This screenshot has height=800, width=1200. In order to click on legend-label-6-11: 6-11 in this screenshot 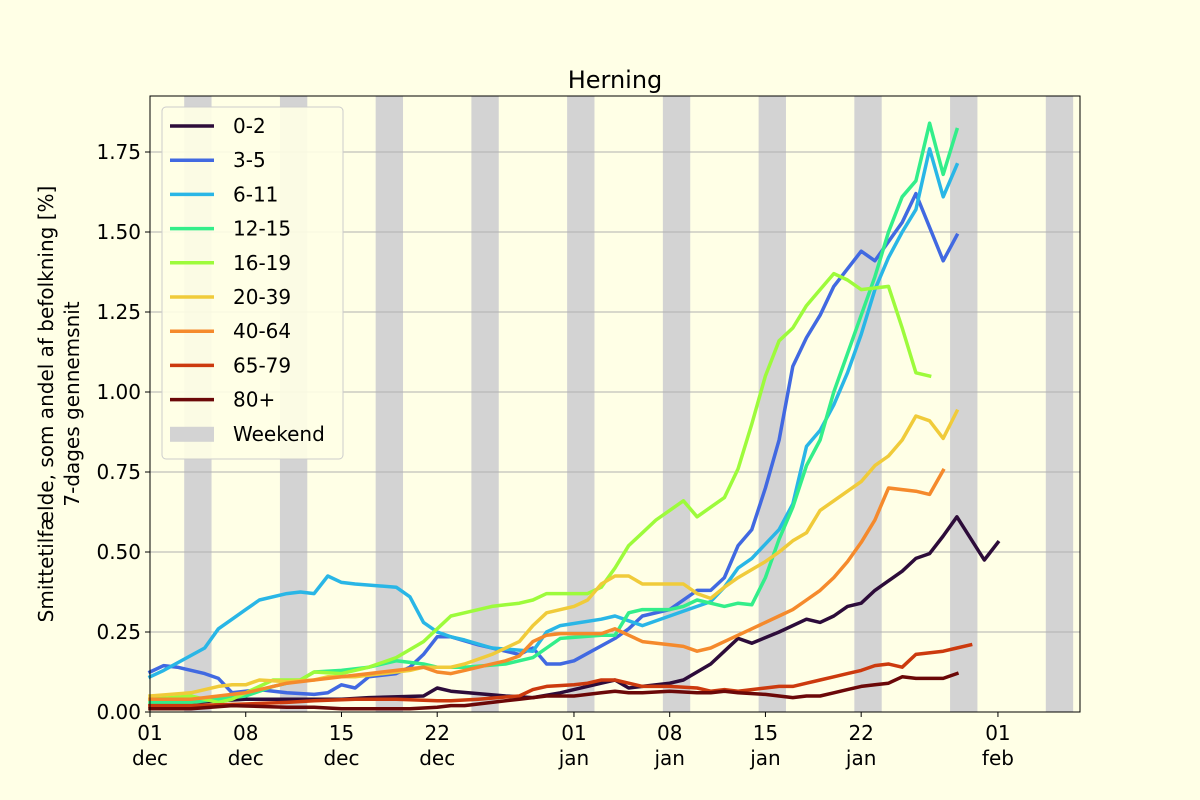, I will do `click(255, 194)`.